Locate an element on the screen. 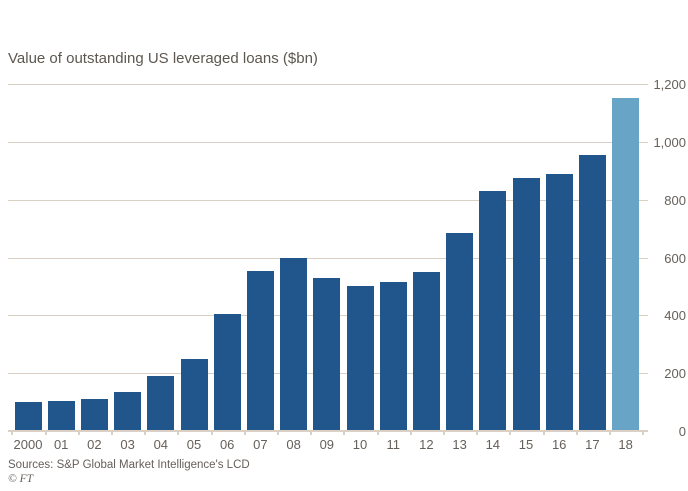  y-tick-label-200: 200 is located at coordinates (675, 374).